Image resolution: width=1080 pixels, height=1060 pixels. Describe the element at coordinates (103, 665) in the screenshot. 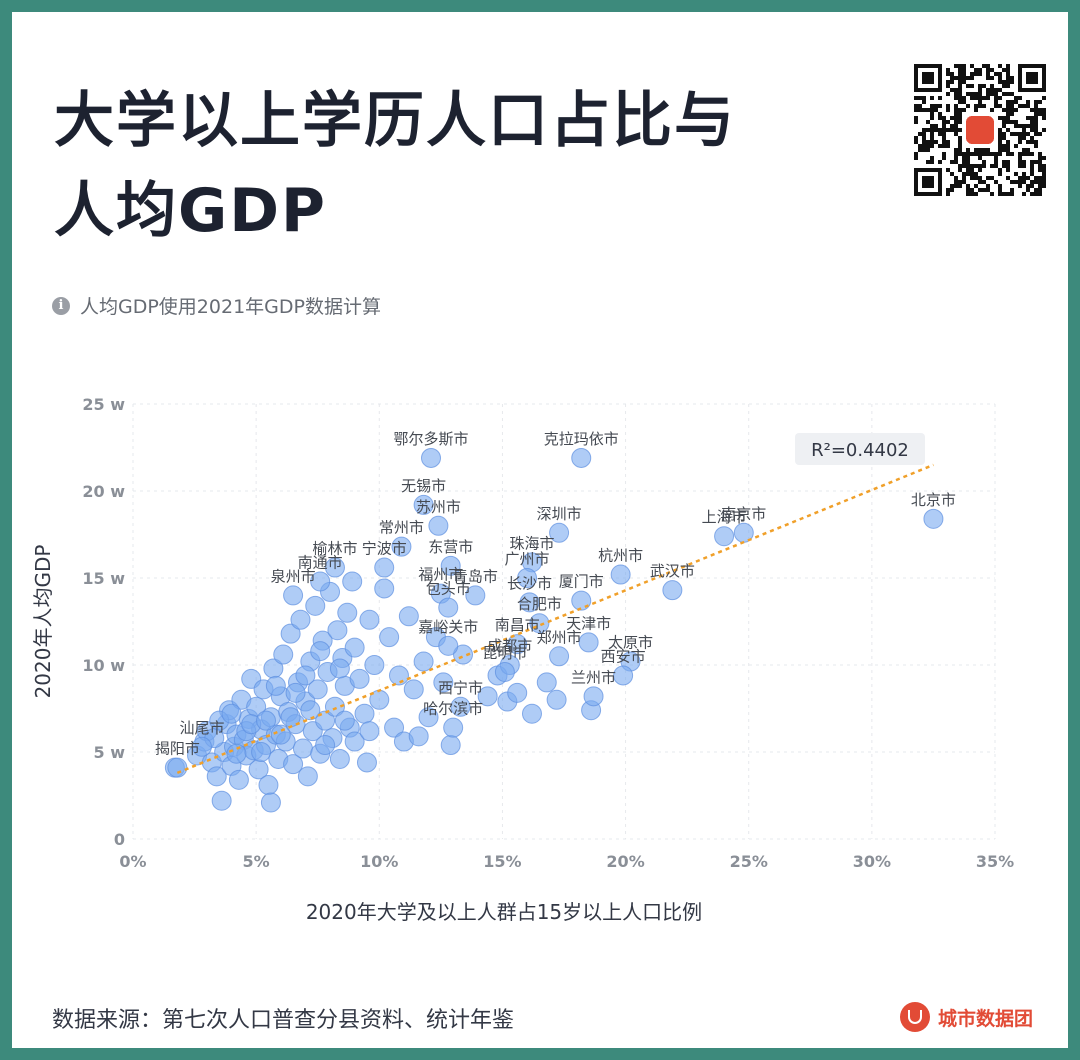

I see `y-tick-label: 10 w` at that location.